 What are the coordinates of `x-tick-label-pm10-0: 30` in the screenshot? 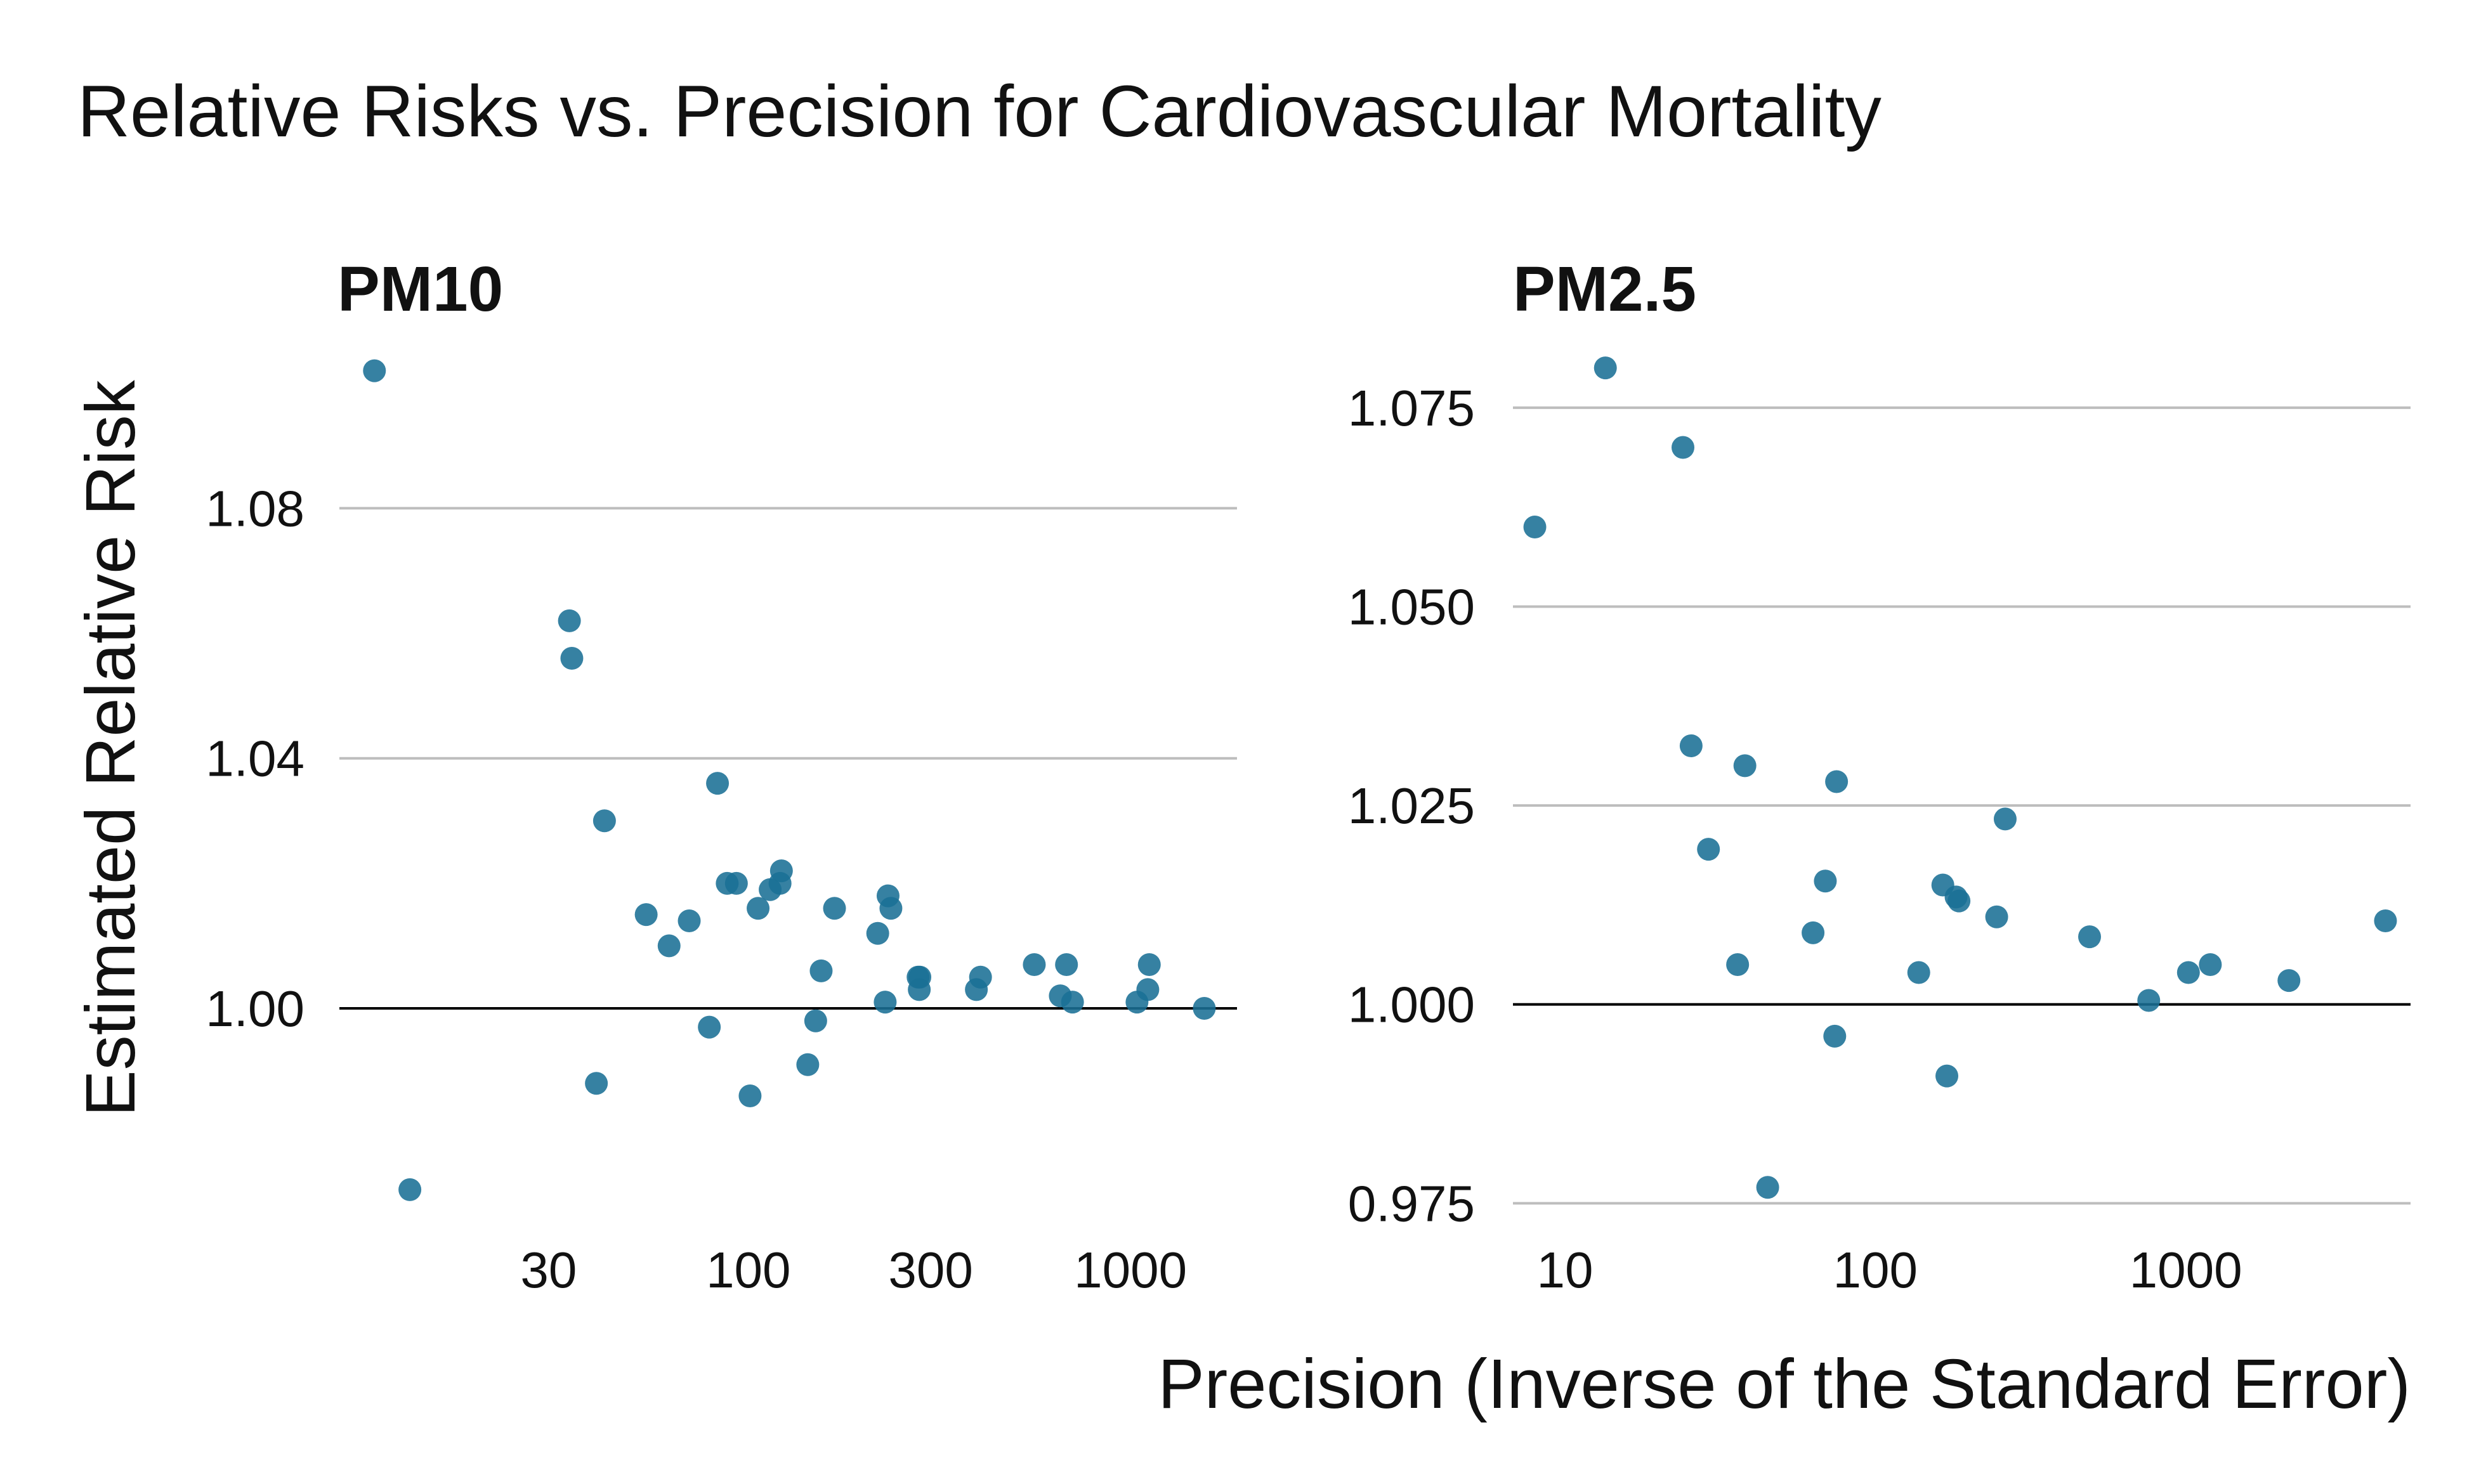 It's located at (548, 1270).